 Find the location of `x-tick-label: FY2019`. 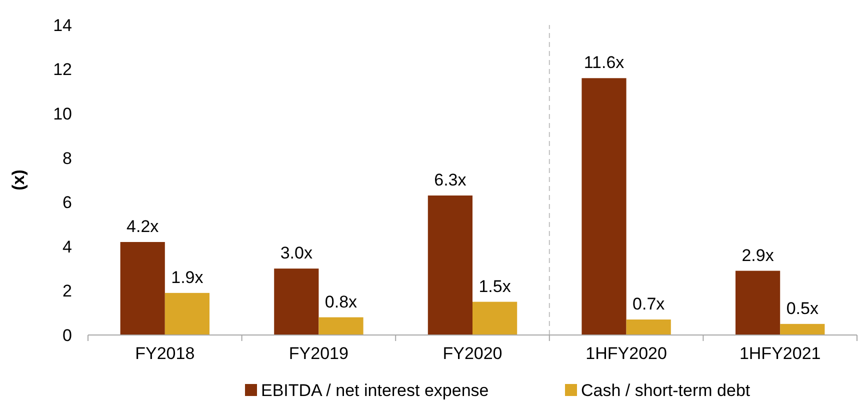

x-tick-label: FY2019 is located at coordinates (318, 353).